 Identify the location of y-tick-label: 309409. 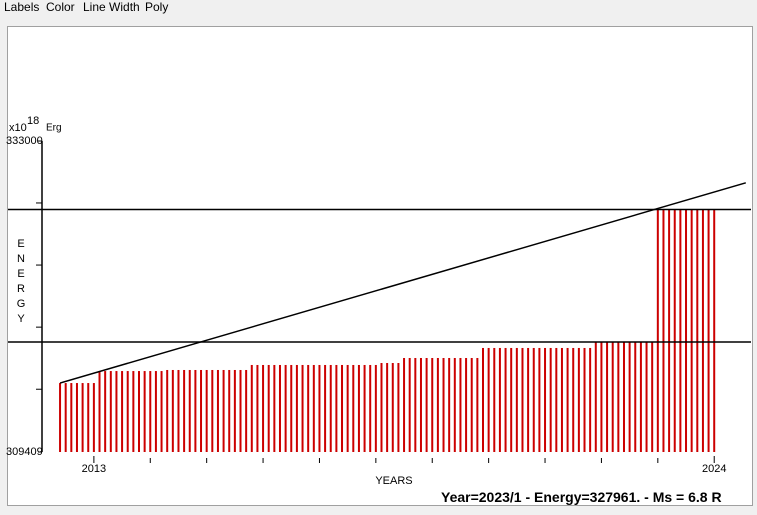
(24, 452).